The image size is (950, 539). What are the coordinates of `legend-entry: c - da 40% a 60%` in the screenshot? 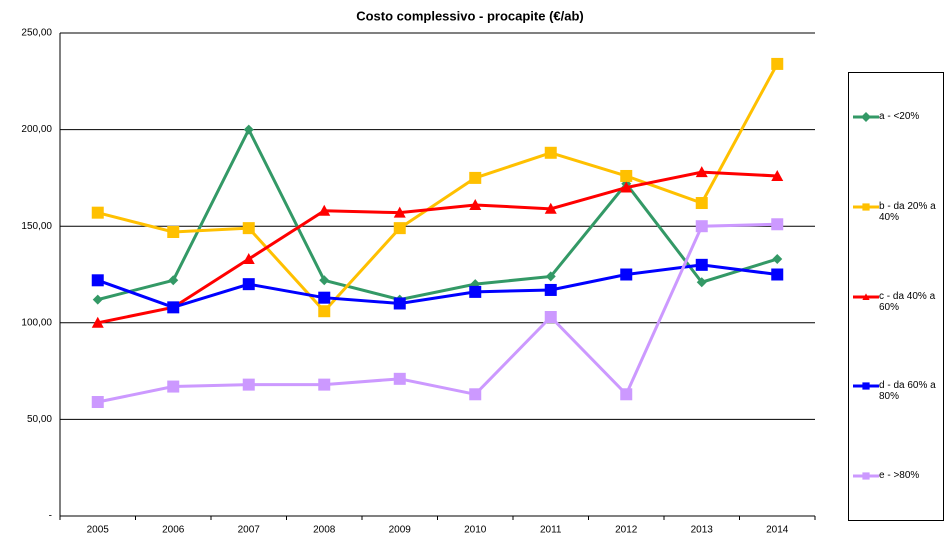 It's located at (898, 301).